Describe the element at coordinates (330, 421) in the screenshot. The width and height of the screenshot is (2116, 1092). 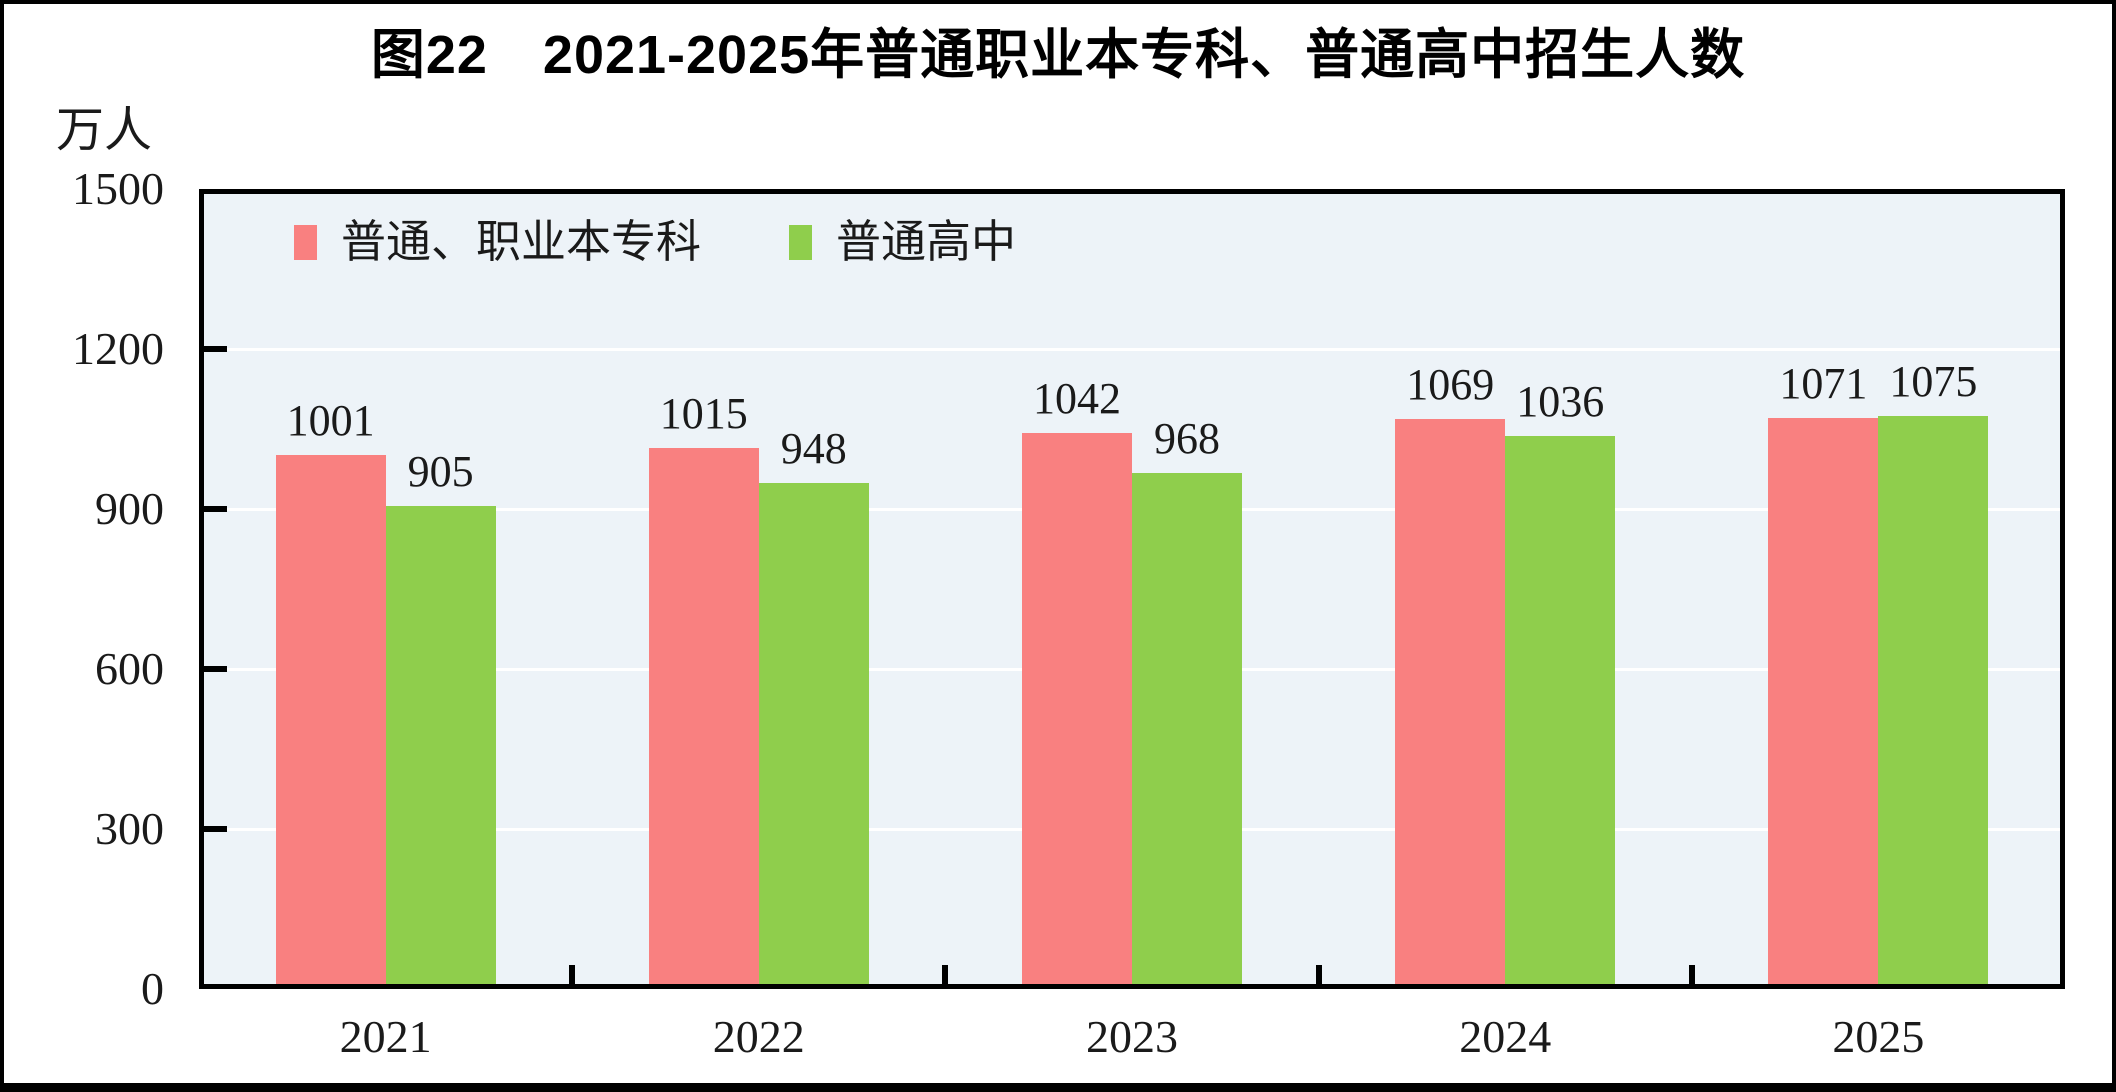
I see `bar-value-label-普通、职业本专科-2021: 1001` at that location.